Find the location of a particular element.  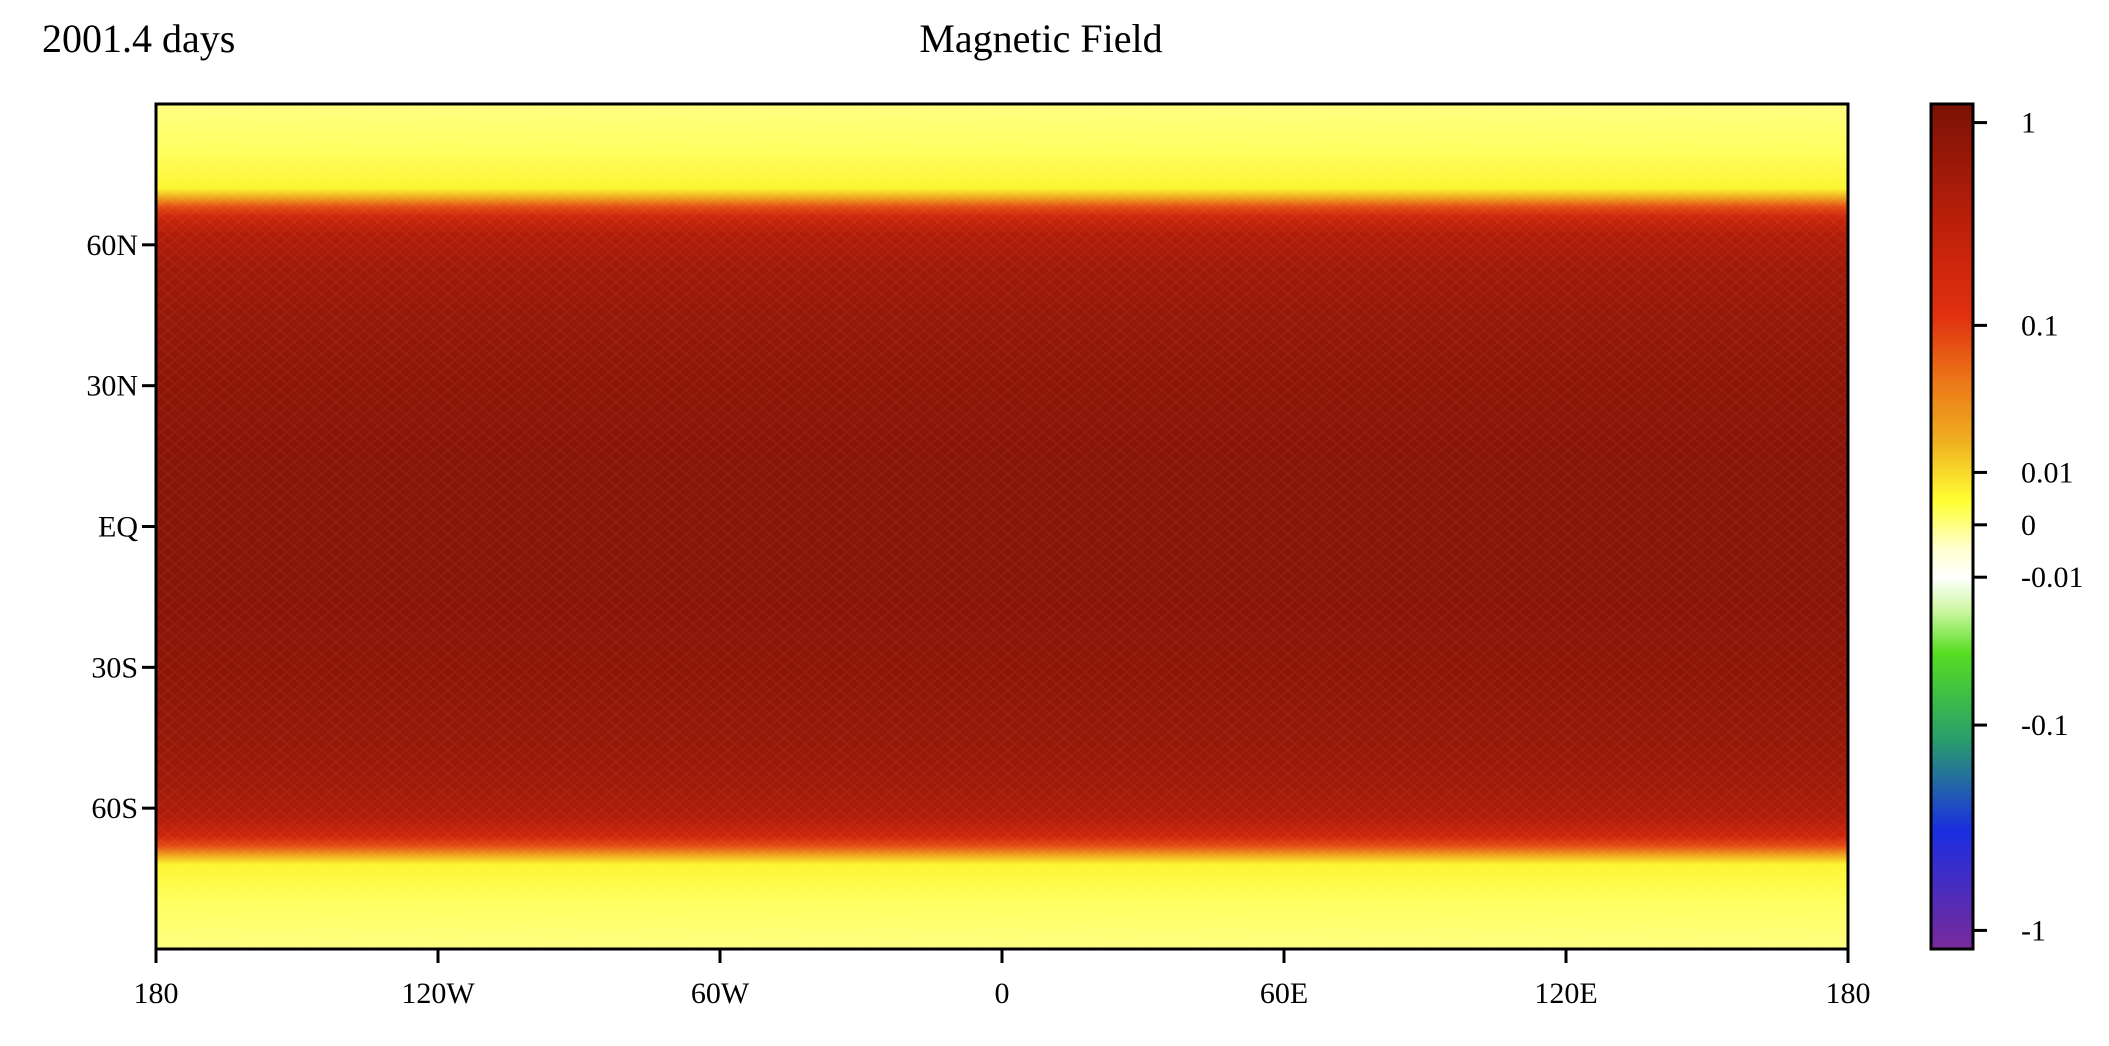

colorbar: 1 0.1 0.01 0 -0.01 -0.1 -1 is located at coordinates (2006, 526).